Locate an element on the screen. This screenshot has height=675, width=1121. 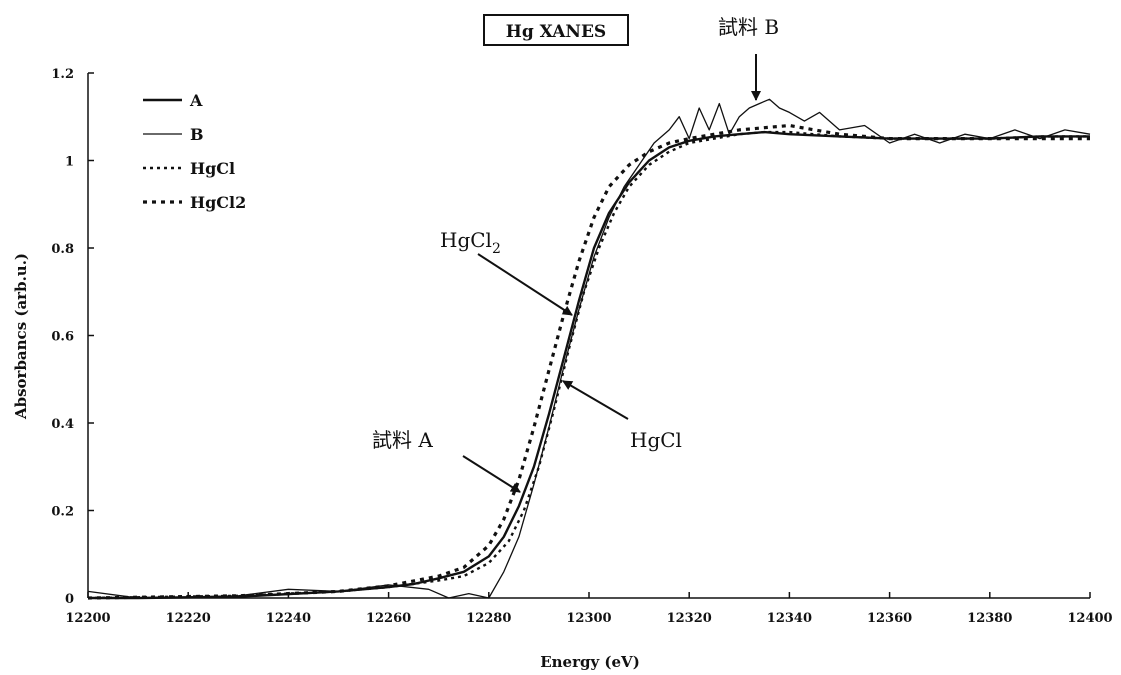
chart-title-box is located at coordinates (556, 30).